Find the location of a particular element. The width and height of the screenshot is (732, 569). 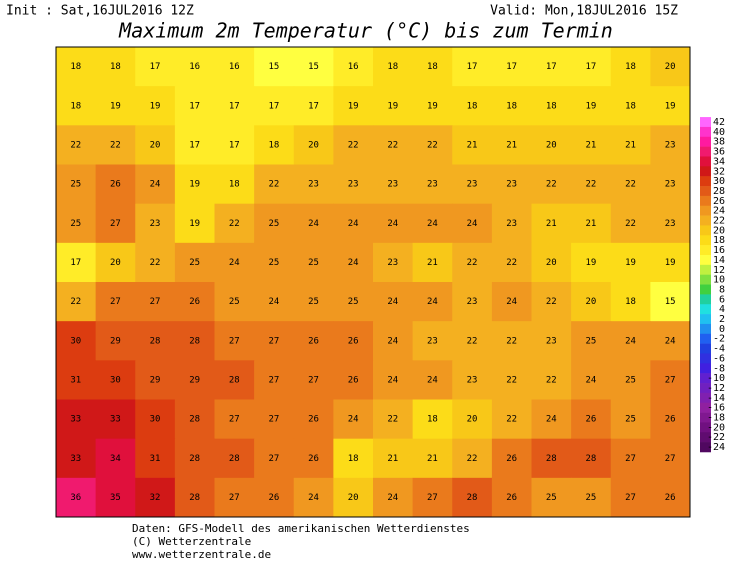

legend-label: -10 is located at coordinates (716, 378).